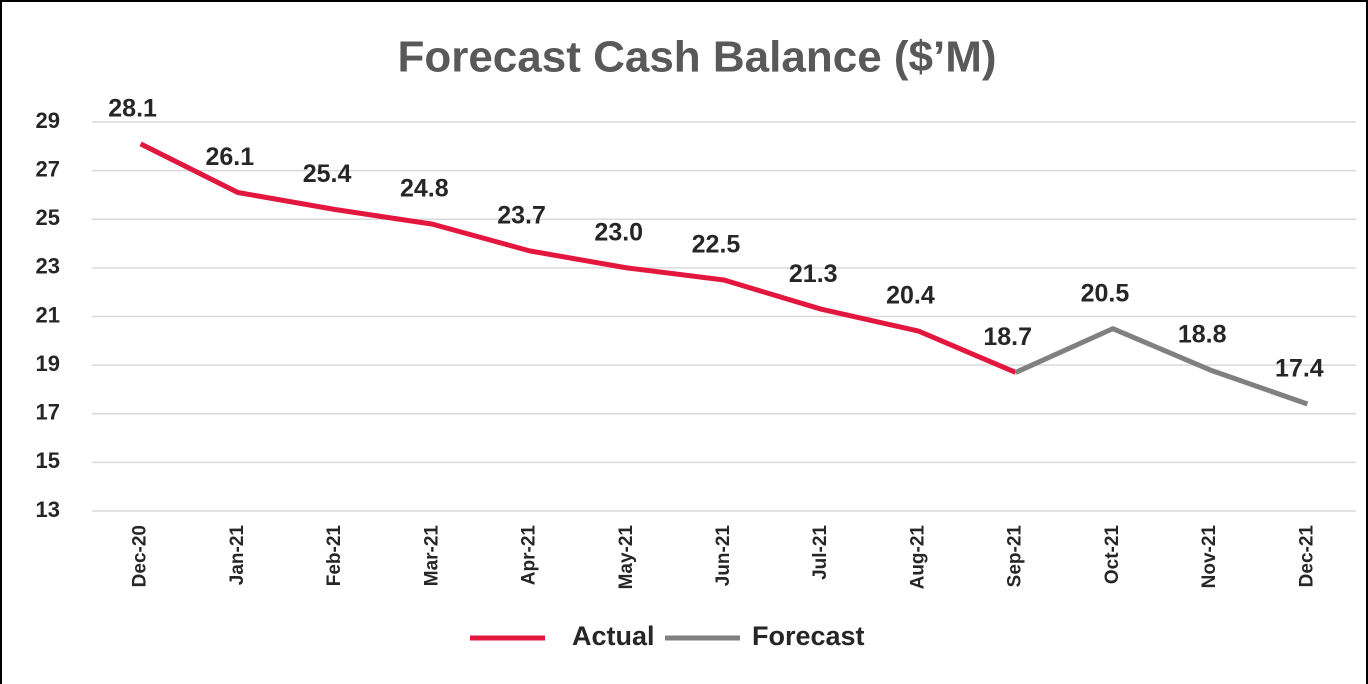 Image resolution: width=1368 pixels, height=684 pixels. I want to click on data-label: 23.0, so click(618, 232).